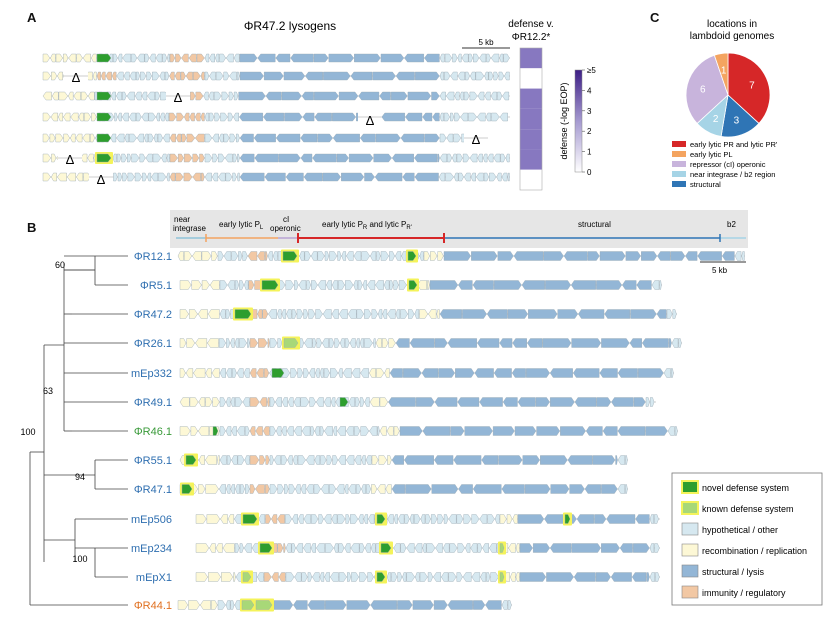  I want to click on phage-row: ΦR26.1, so click(408, 343).